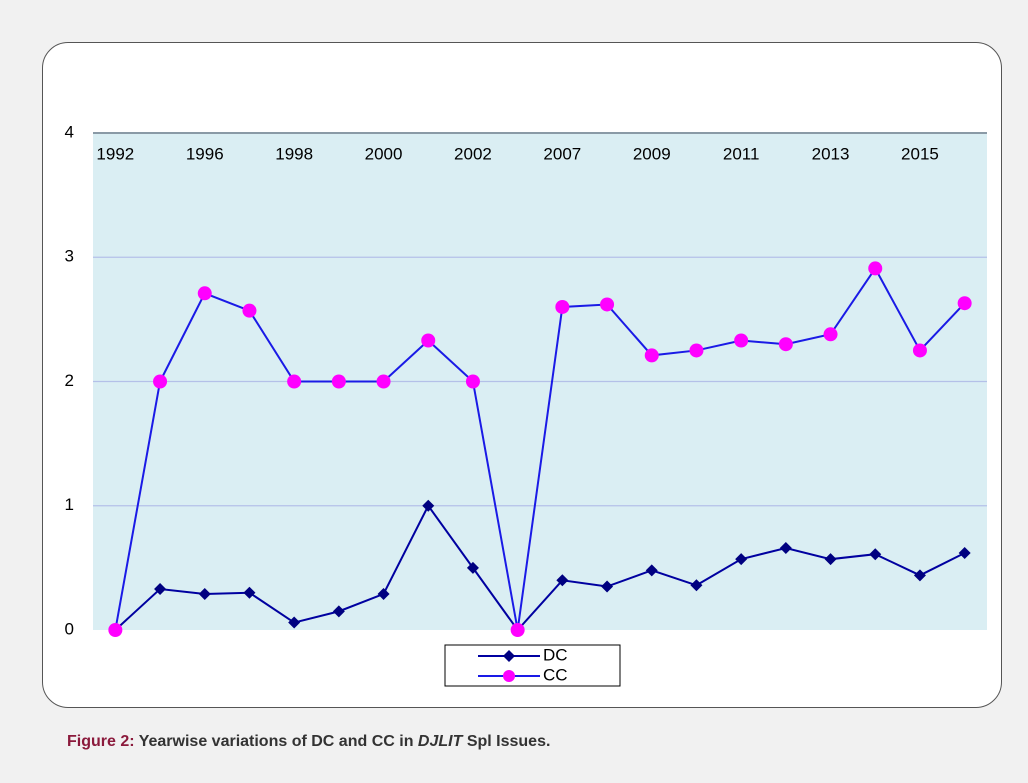 The height and width of the screenshot is (783, 1028). What do you see at coordinates (115, 153) in the screenshot?
I see `x-tick-label: 1992` at bounding box center [115, 153].